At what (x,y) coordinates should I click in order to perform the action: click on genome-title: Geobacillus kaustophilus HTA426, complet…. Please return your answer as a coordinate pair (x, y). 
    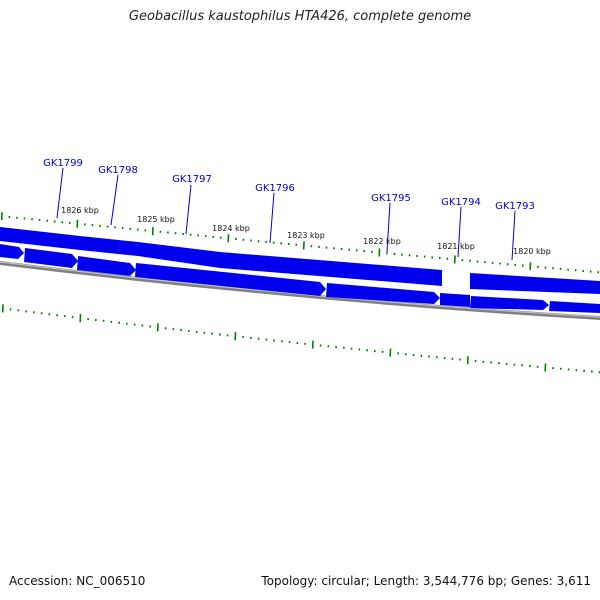
    Looking at the image, I should click on (300, 16).